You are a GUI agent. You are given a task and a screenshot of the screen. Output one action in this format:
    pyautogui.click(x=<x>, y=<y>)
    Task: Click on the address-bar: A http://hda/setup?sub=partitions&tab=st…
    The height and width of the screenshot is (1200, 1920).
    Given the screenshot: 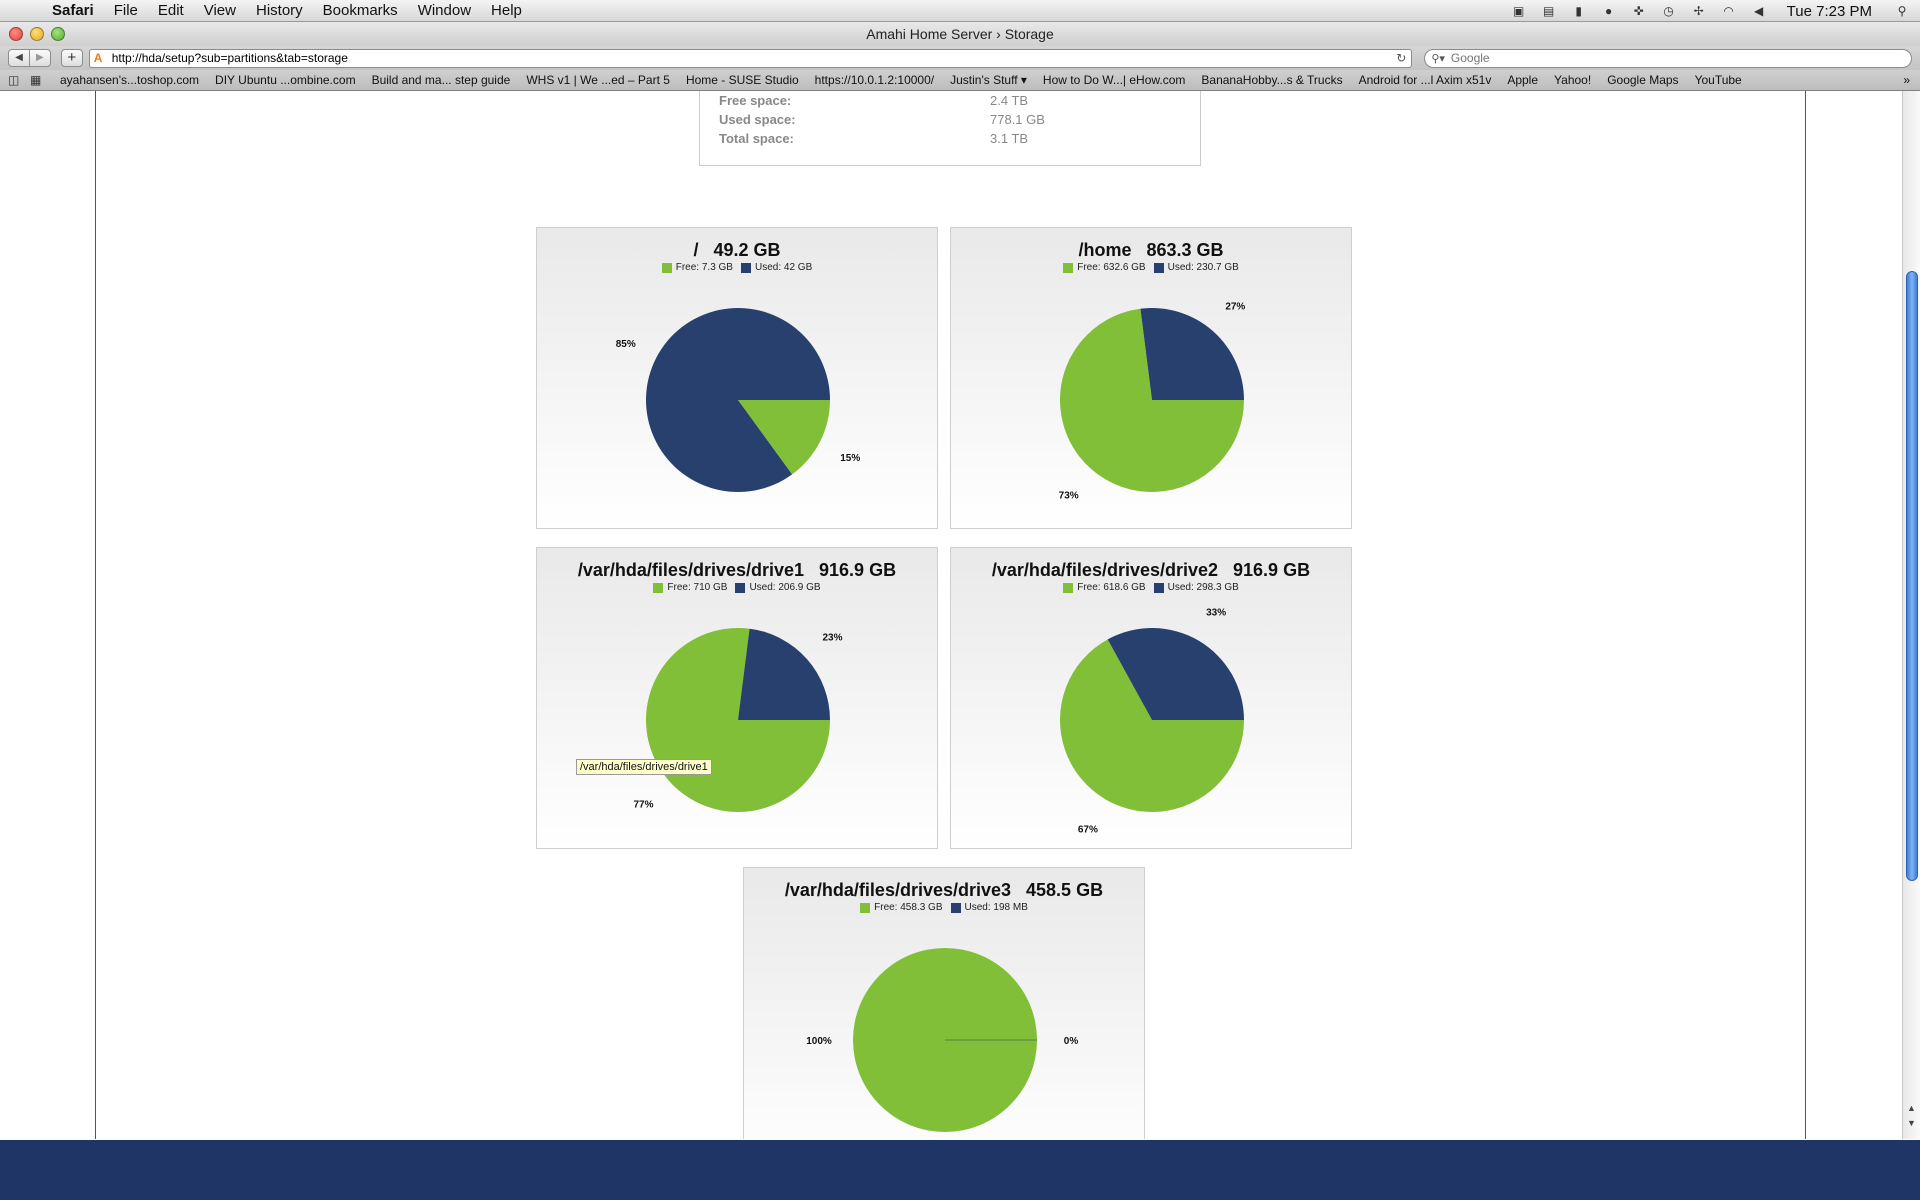 What is the action you would take?
    pyautogui.click(x=750, y=58)
    